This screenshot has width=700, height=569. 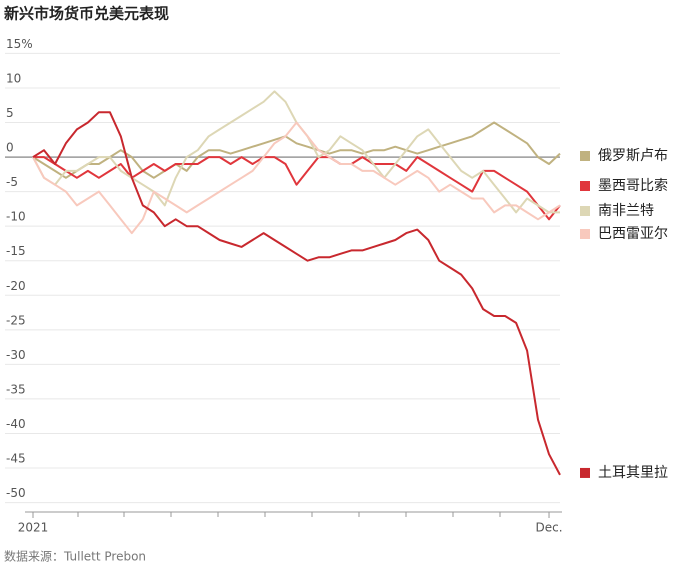 What do you see at coordinates (75, 556) in the screenshot?
I see `source-note: 数据来源：Tullett Prebon` at bounding box center [75, 556].